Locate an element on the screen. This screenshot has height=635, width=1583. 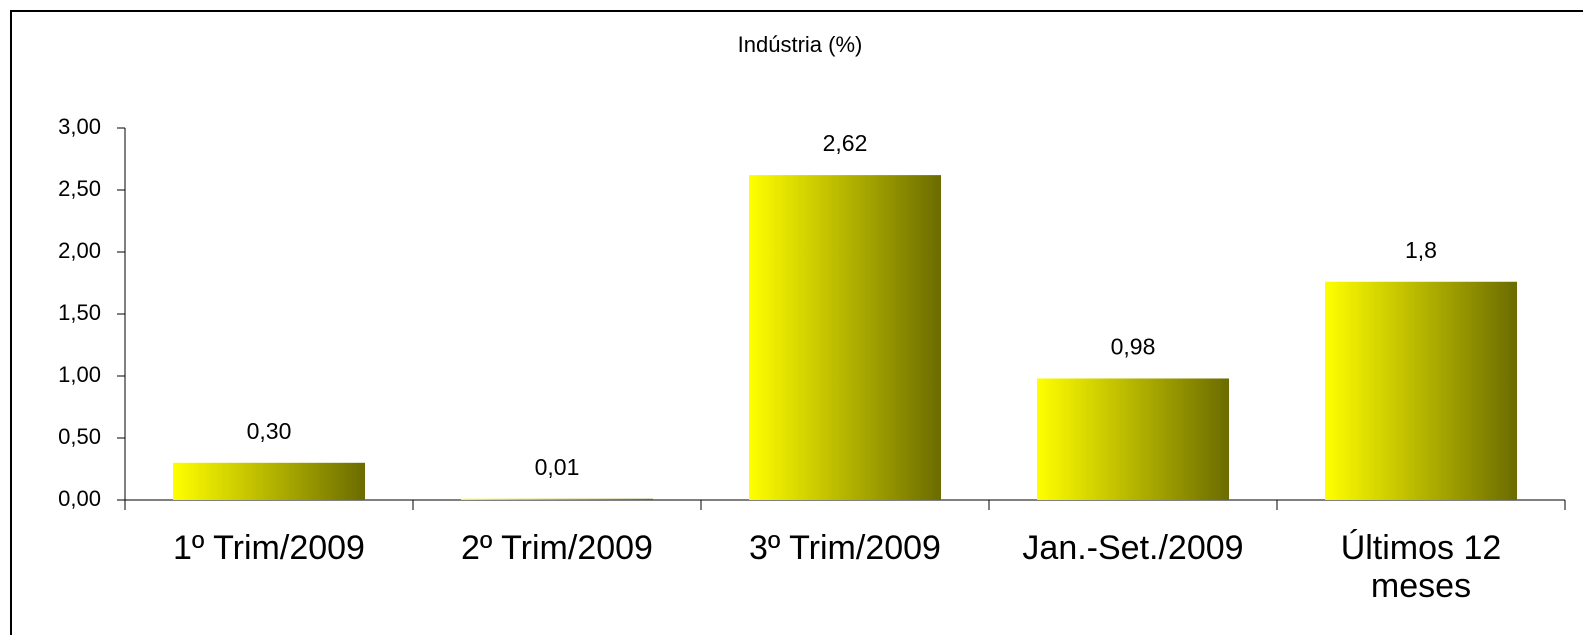
y-tick-label: 2,50 is located at coordinates (79, 188).